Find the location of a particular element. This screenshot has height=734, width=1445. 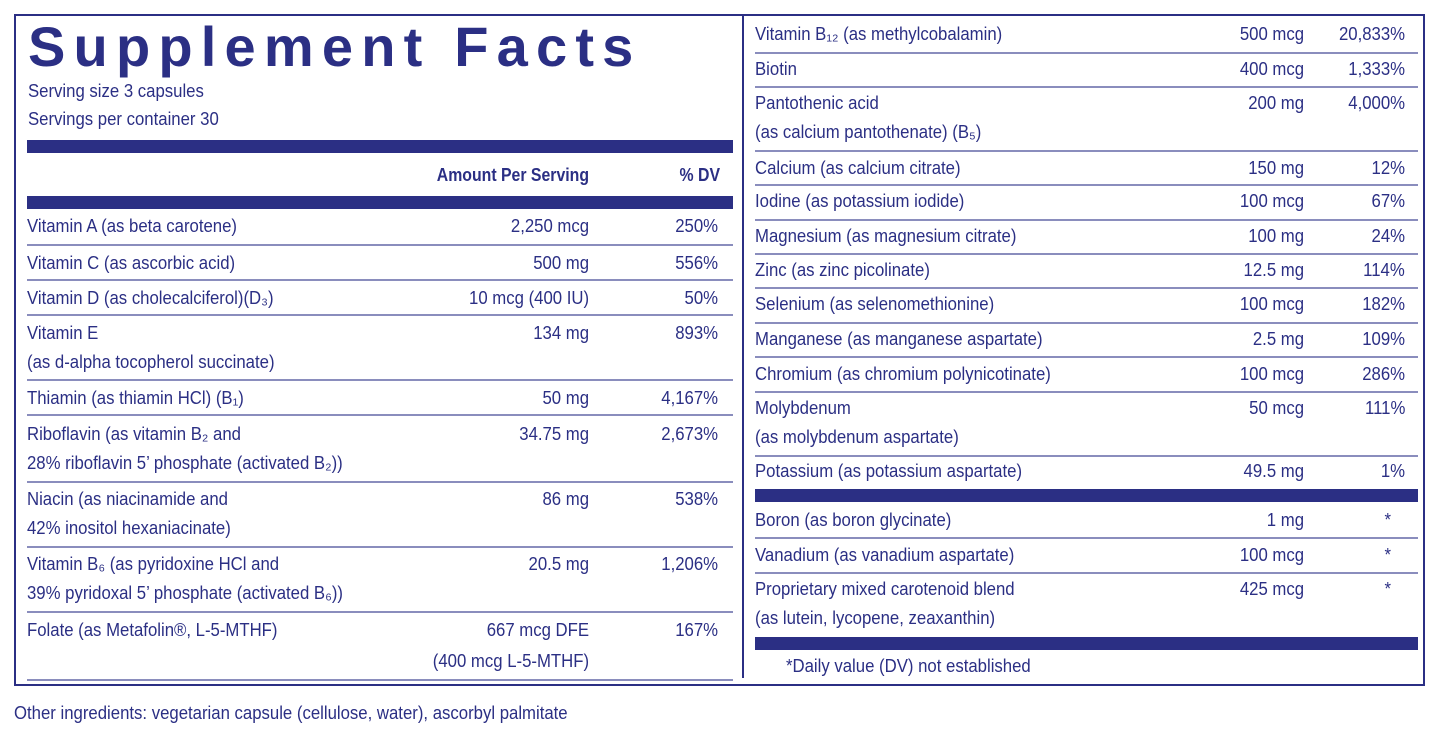

nutrient-source: (as molybdenum aspartate) is located at coordinates (857, 437).